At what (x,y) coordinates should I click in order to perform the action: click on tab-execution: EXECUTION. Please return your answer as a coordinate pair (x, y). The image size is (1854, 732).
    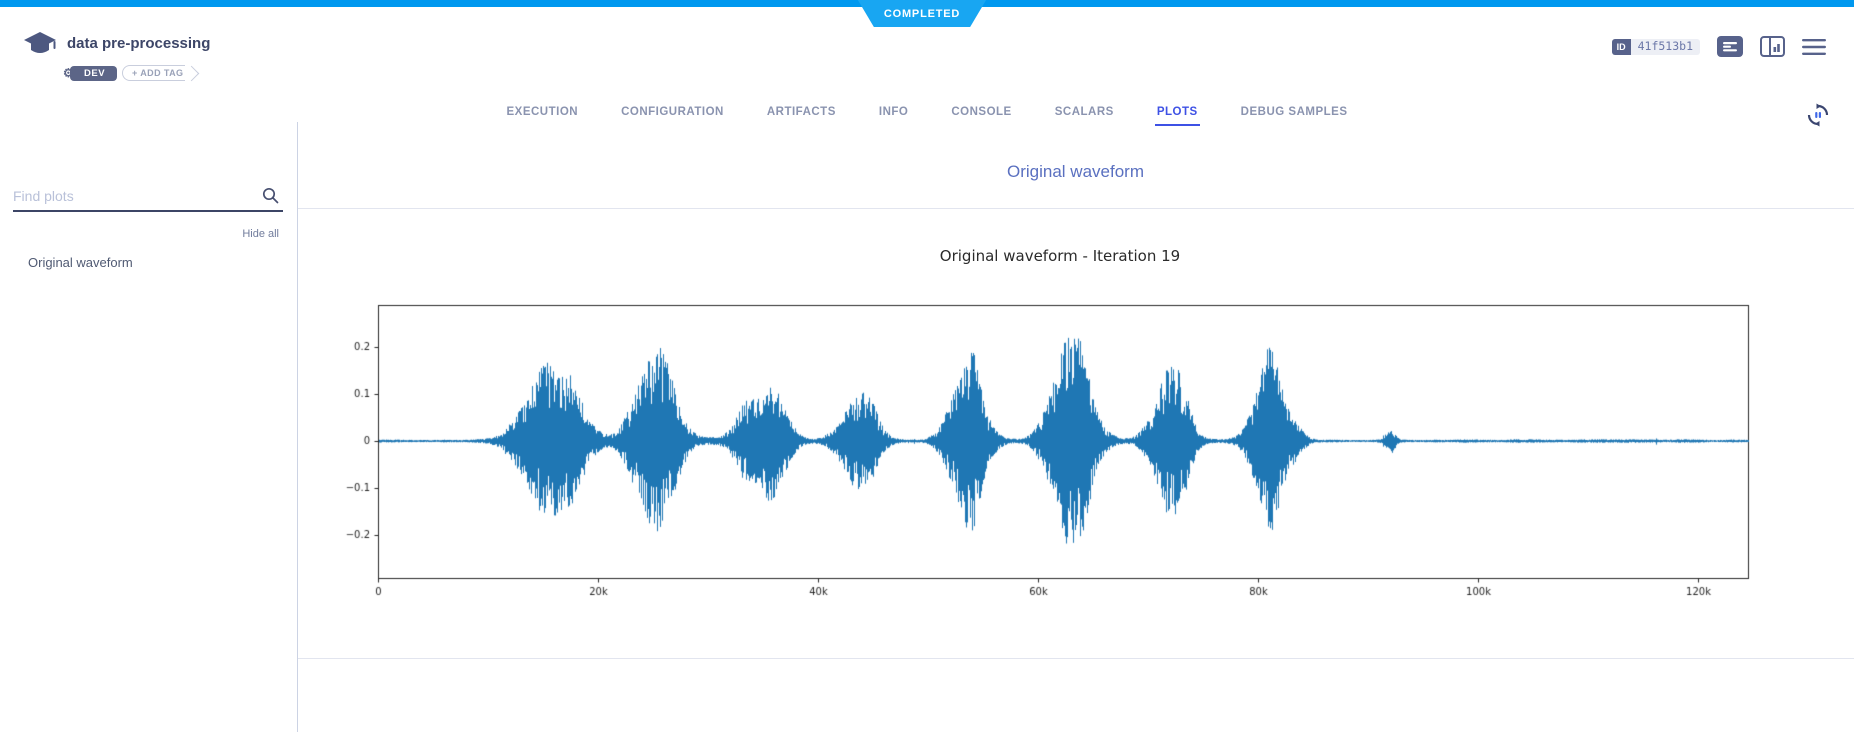
    Looking at the image, I should click on (542, 112).